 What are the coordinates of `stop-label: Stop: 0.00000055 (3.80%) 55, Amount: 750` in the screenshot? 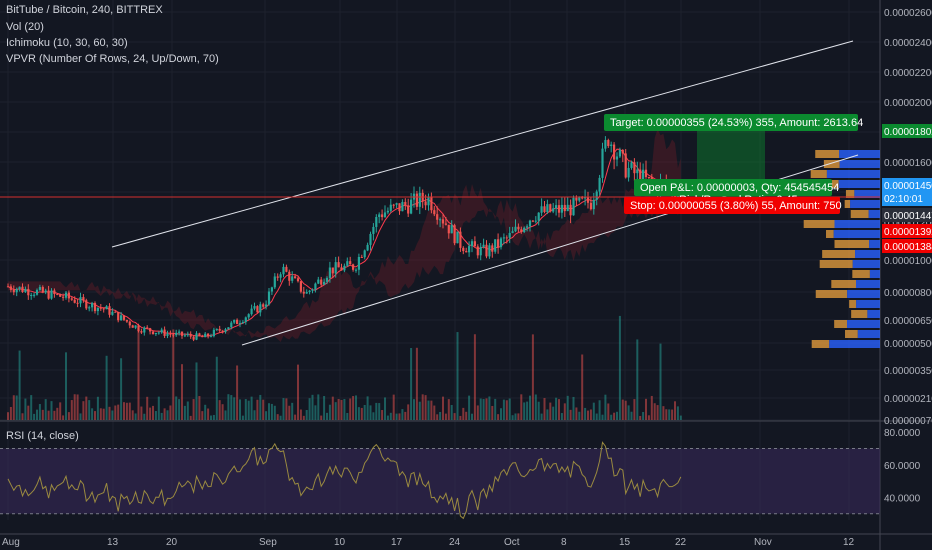 It's located at (733, 205).